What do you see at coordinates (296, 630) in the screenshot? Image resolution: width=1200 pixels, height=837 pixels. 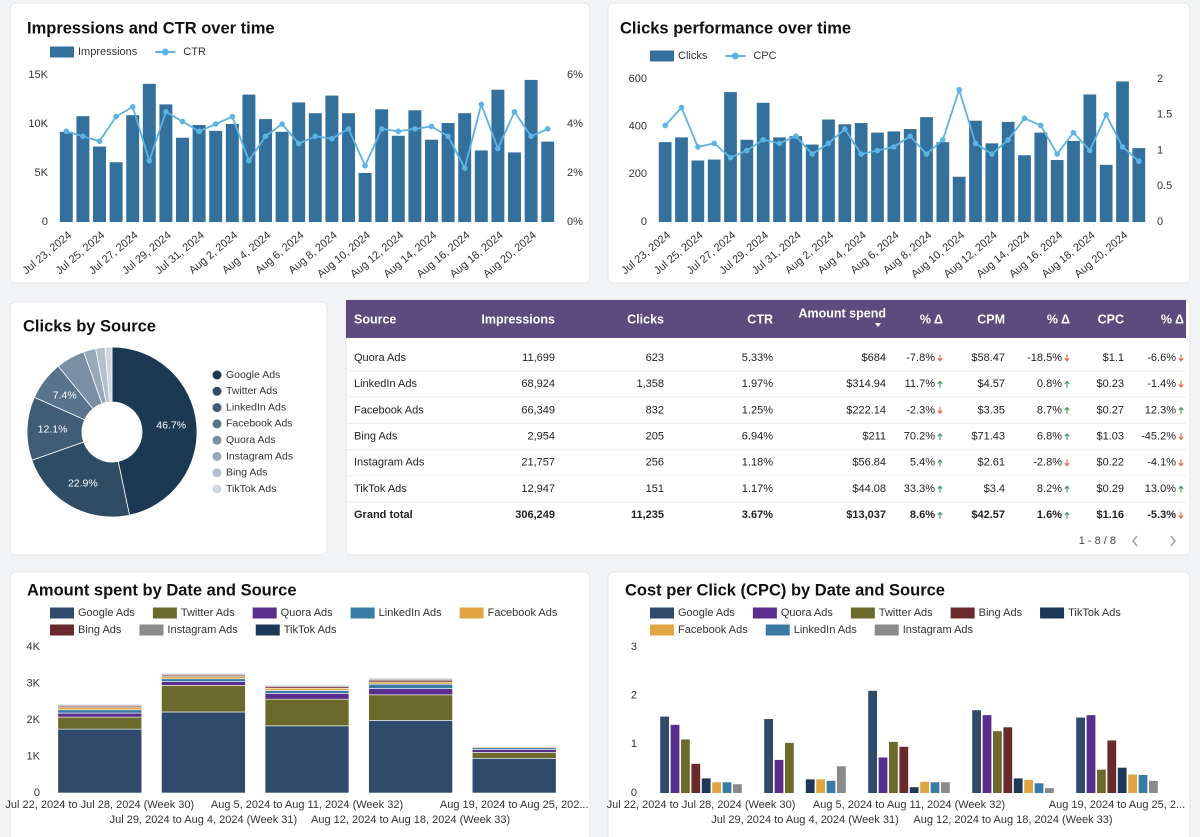 I see `legend-item: TikTok Ads` at bounding box center [296, 630].